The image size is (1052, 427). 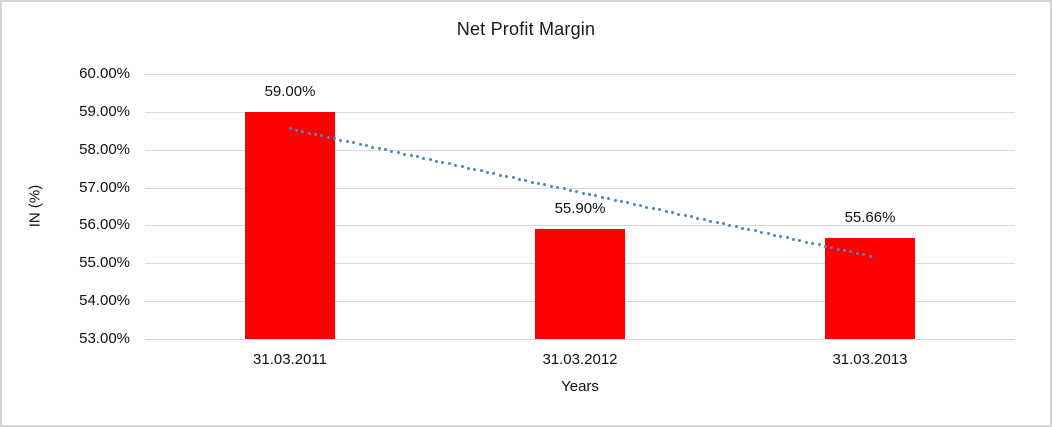 I want to click on x-tick-label: 31.03.2013, so click(x=870, y=359).